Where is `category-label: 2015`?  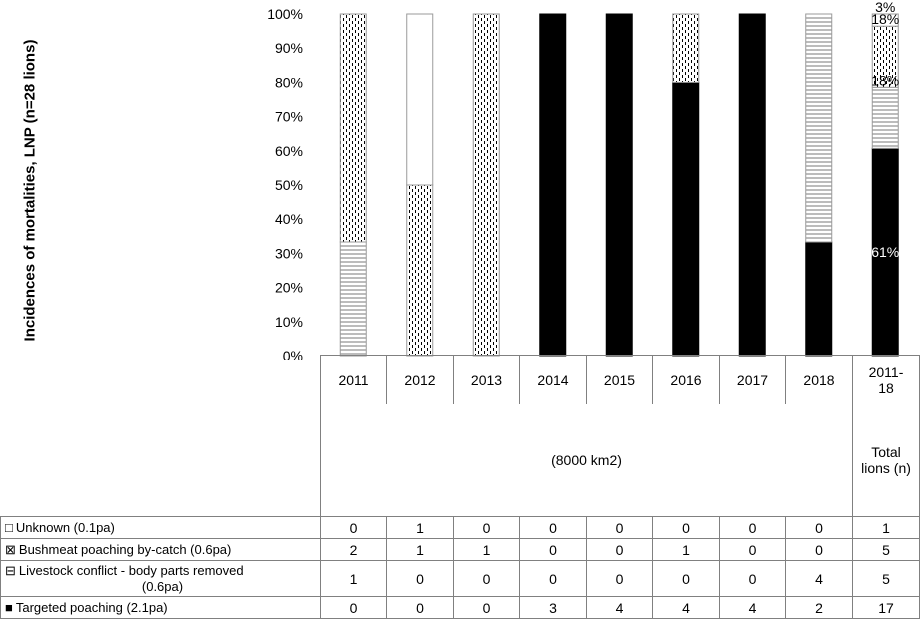 category-label: 2015 is located at coordinates (619, 379).